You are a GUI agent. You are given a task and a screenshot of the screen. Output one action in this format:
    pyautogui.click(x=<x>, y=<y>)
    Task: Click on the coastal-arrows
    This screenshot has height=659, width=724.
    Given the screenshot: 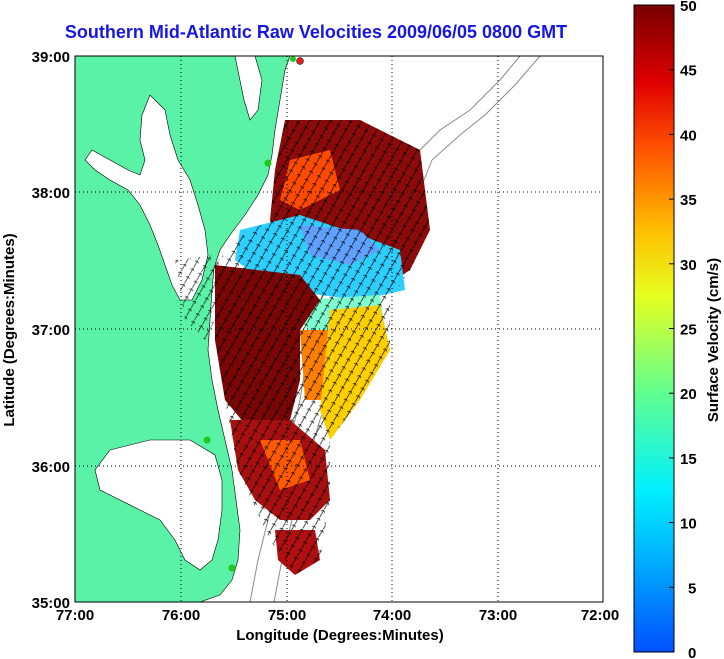 What is the action you would take?
    pyautogui.click(x=195, y=297)
    